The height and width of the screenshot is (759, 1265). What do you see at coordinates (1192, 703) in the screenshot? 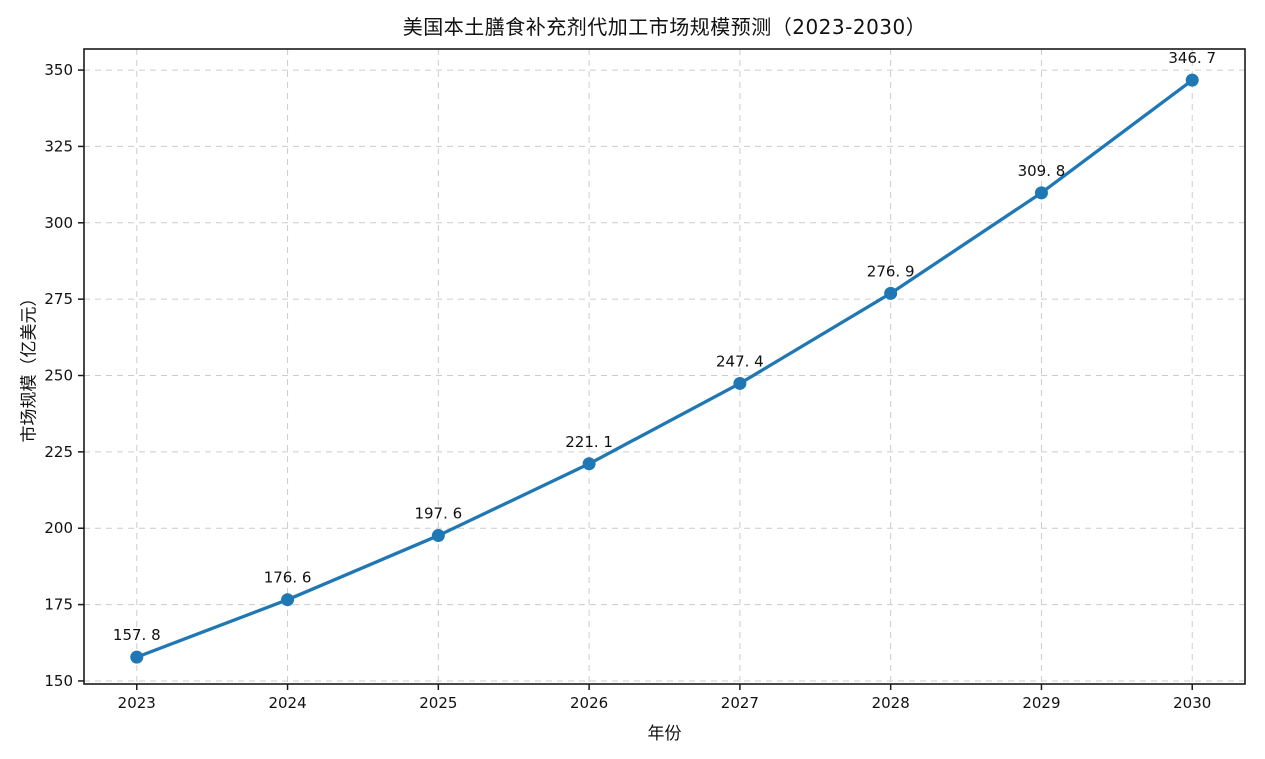
I see `x-tick-label: 2030` at bounding box center [1192, 703].